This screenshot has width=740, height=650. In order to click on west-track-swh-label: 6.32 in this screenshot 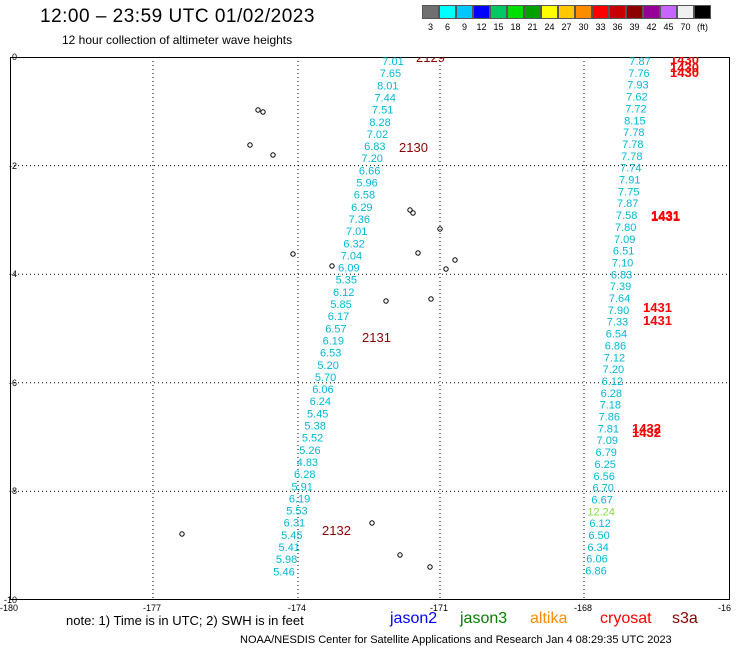, I will do `click(353, 244)`.